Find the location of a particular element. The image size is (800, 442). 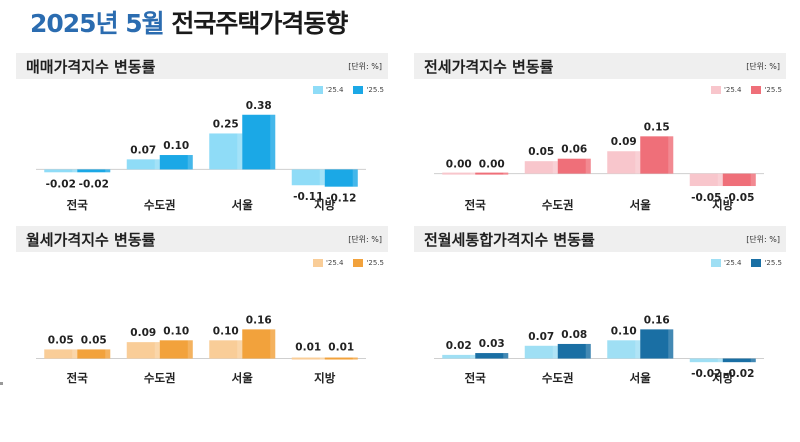

data-label: 0.09 is located at coordinates (143, 333).